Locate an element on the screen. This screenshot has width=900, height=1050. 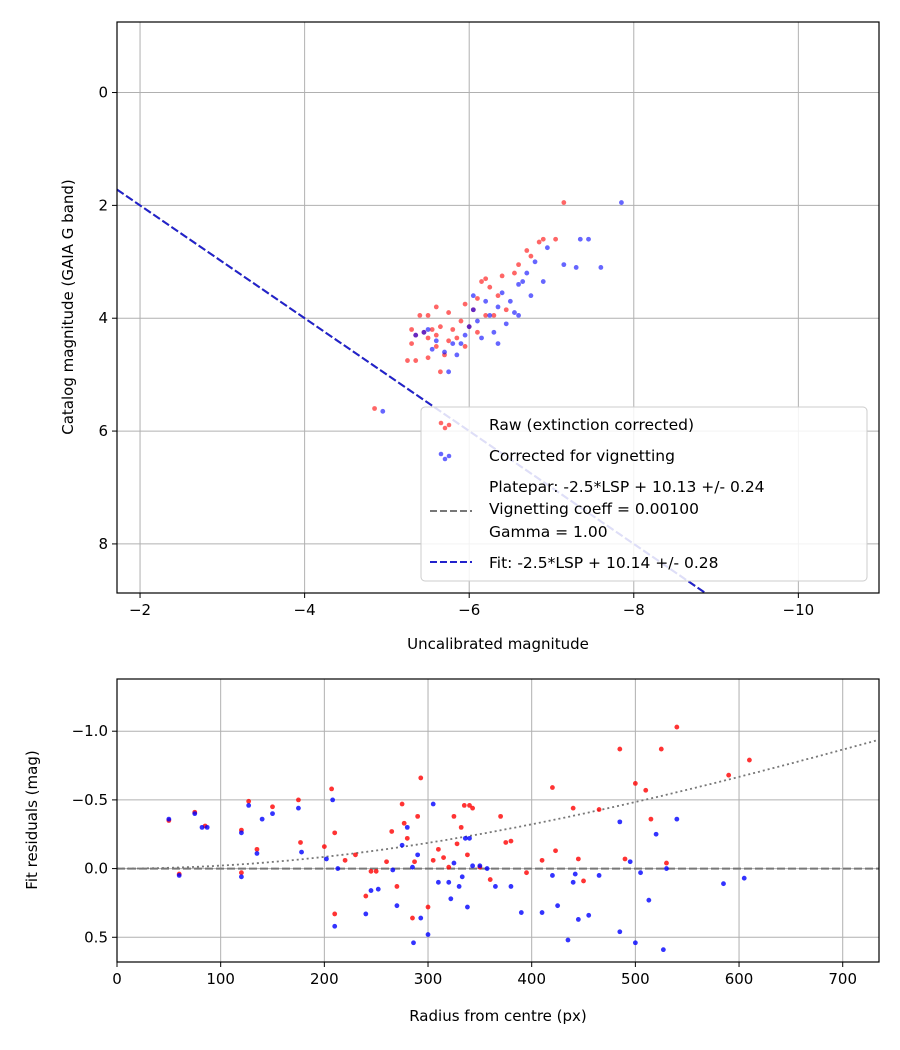
vignetting-curve is located at coordinates (498, 804).